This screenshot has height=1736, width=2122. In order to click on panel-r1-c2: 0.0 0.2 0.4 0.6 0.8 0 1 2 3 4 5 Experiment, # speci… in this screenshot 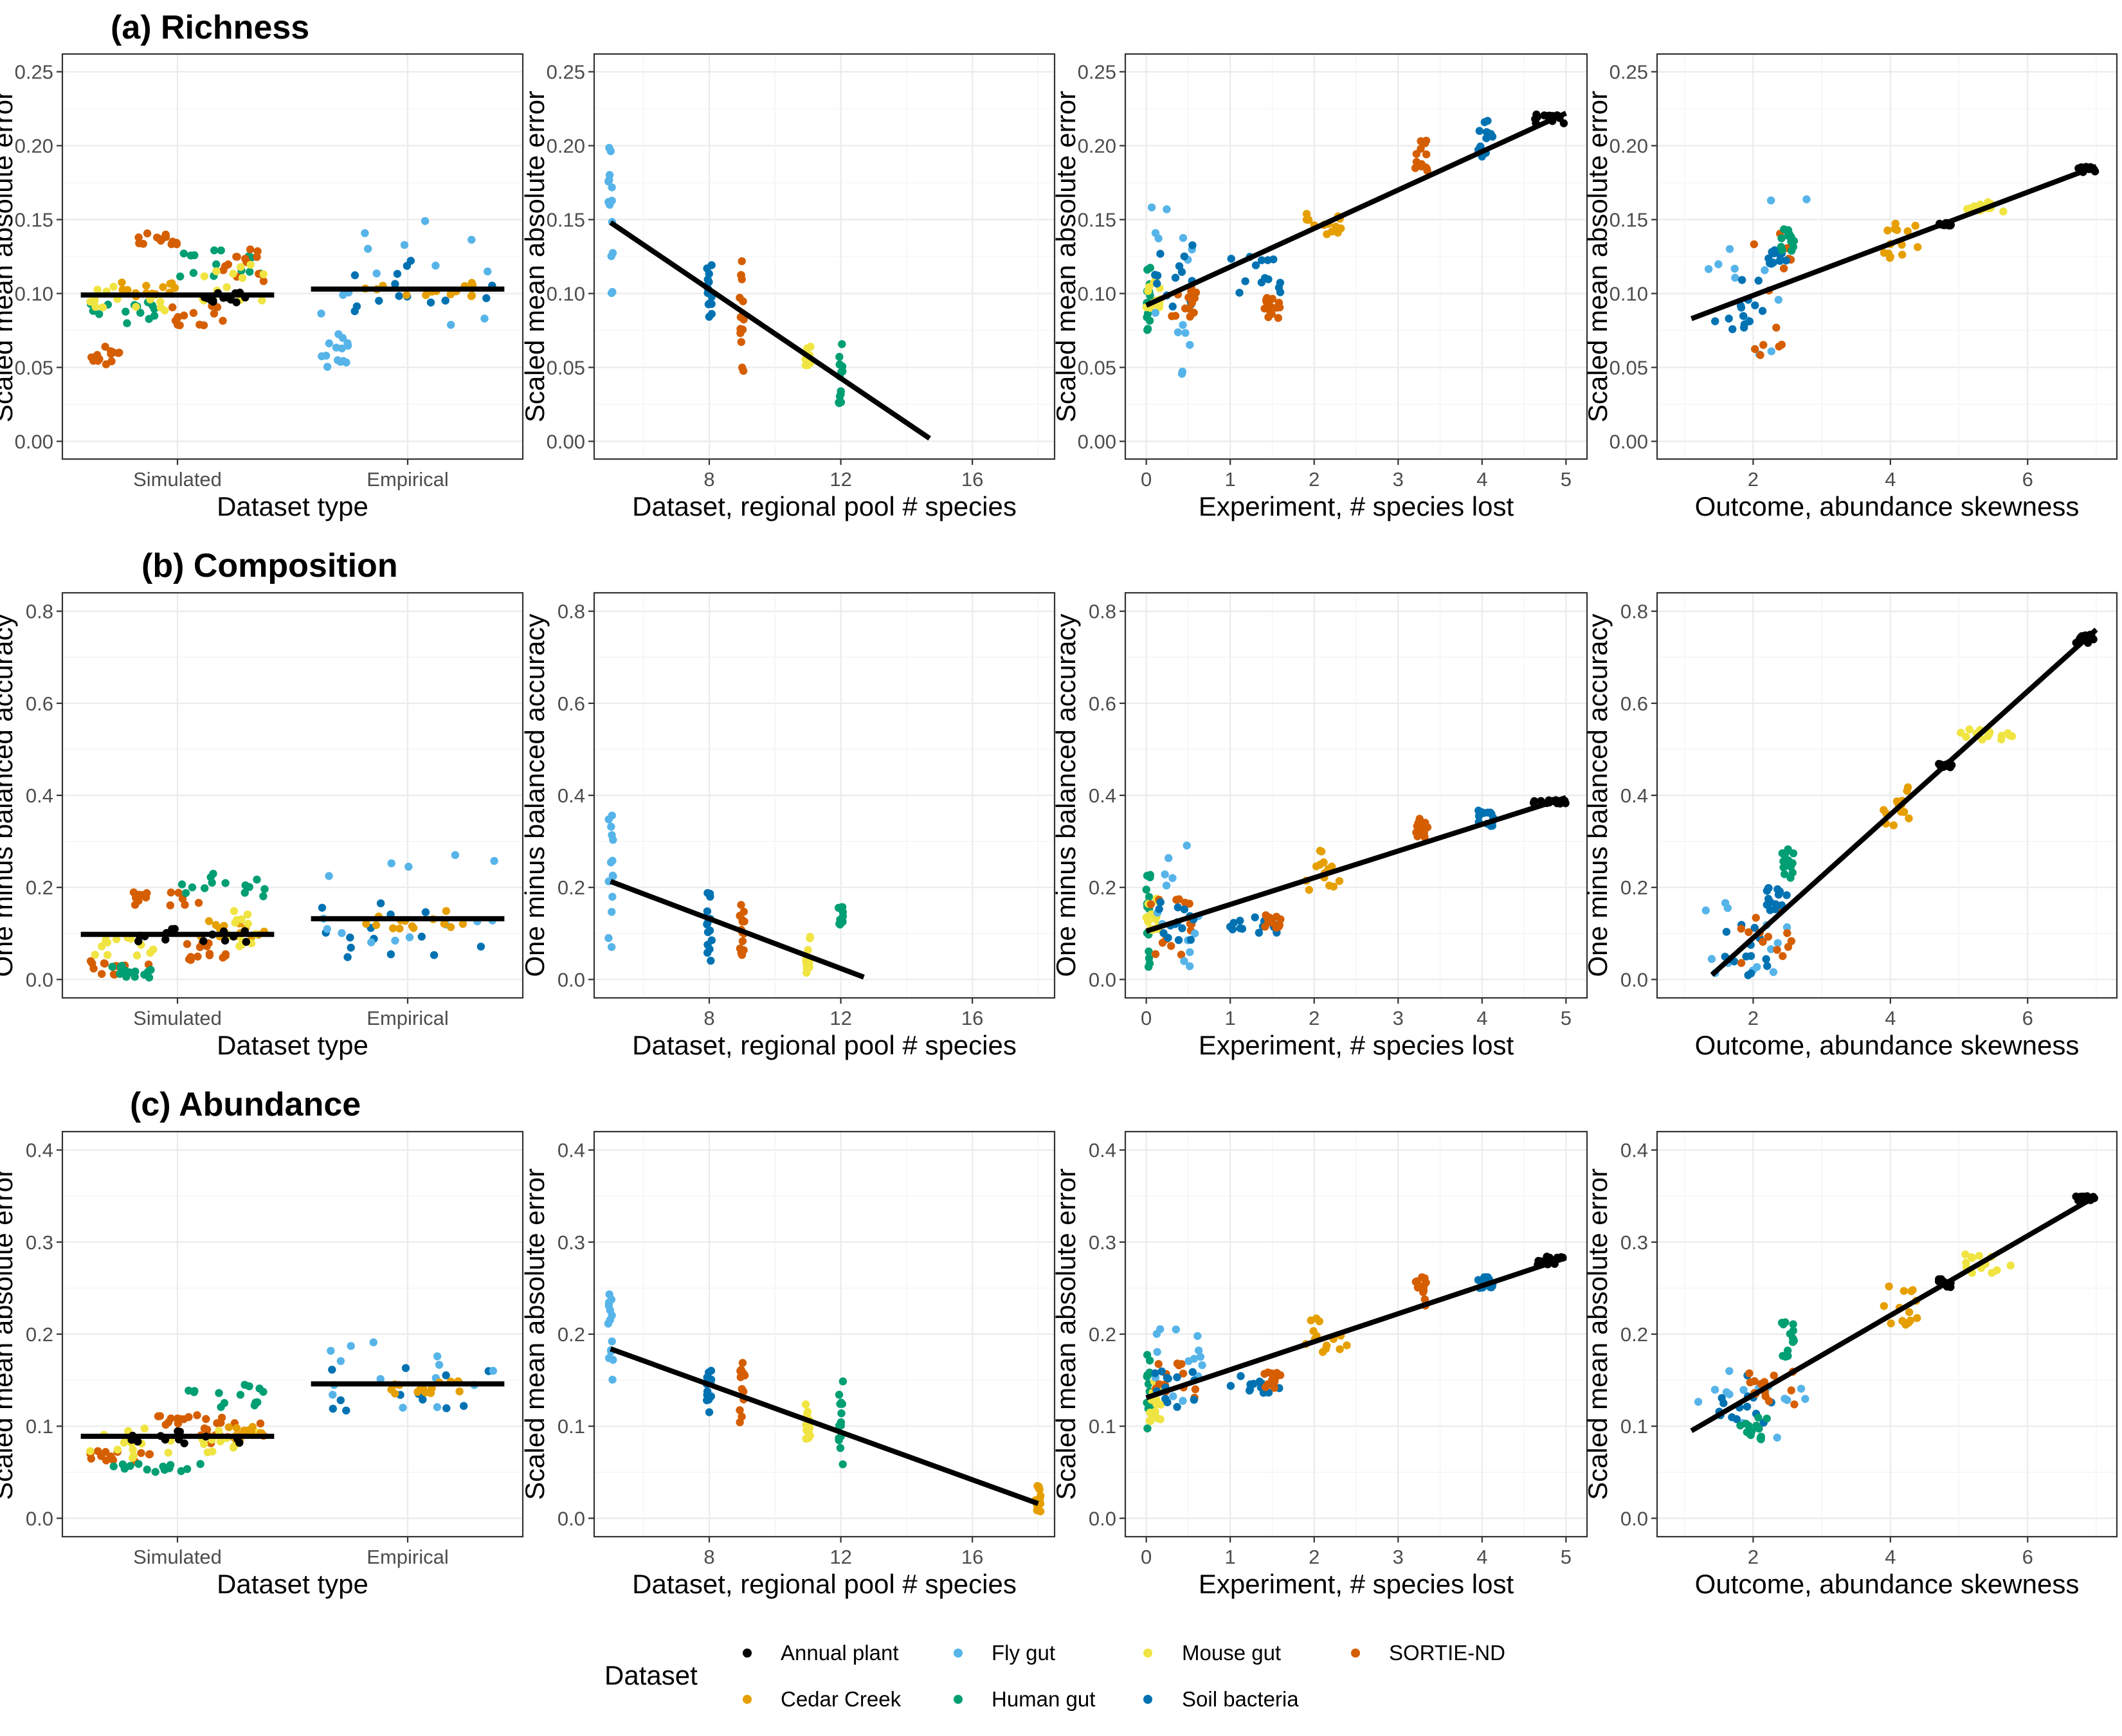, I will do `click(1319, 826)`.